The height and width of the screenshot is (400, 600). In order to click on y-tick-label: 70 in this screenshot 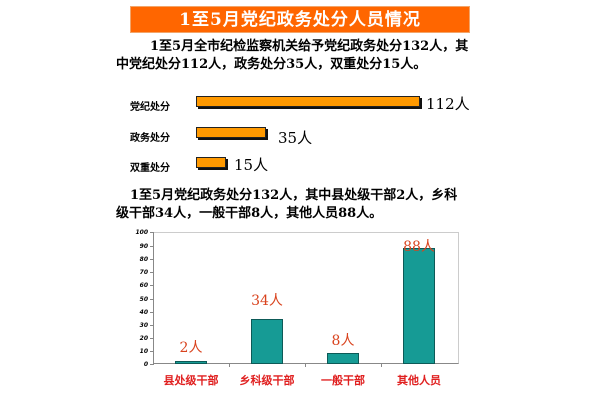, I will do `click(143, 272)`.